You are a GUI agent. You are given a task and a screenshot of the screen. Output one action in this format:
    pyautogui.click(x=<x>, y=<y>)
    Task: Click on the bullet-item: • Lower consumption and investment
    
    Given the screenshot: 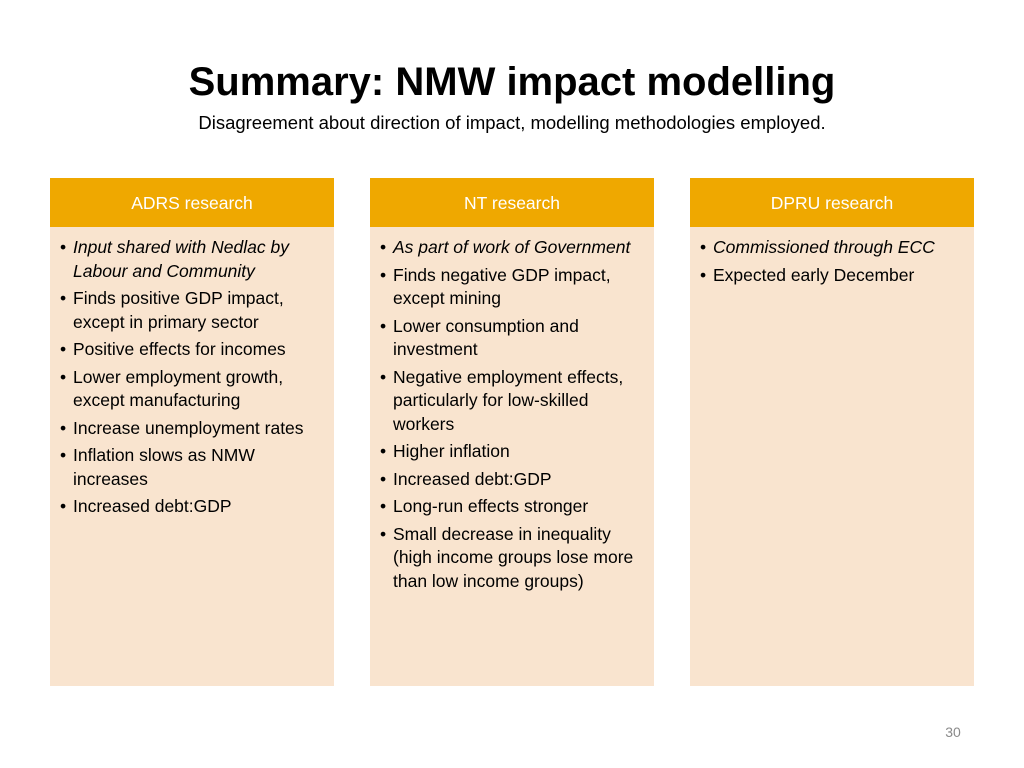 What is the action you would take?
    pyautogui.click(x=511, y=338)
    